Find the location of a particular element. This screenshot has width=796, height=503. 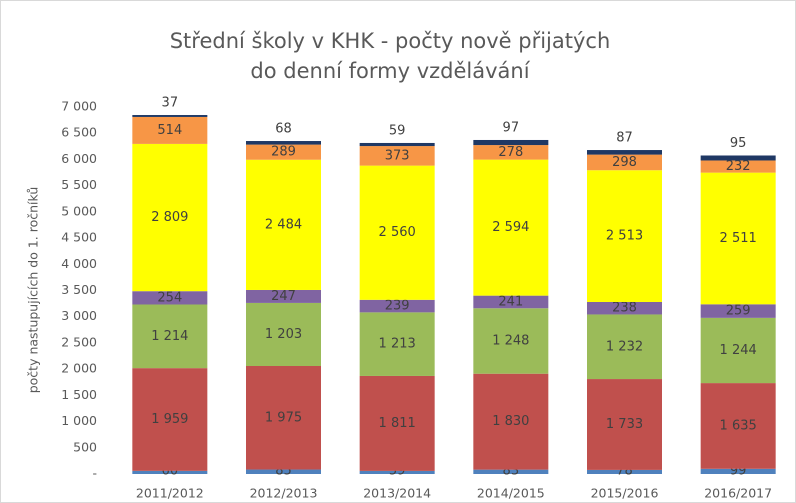

data-label: 2 513 is located at coordinates (624, 236).